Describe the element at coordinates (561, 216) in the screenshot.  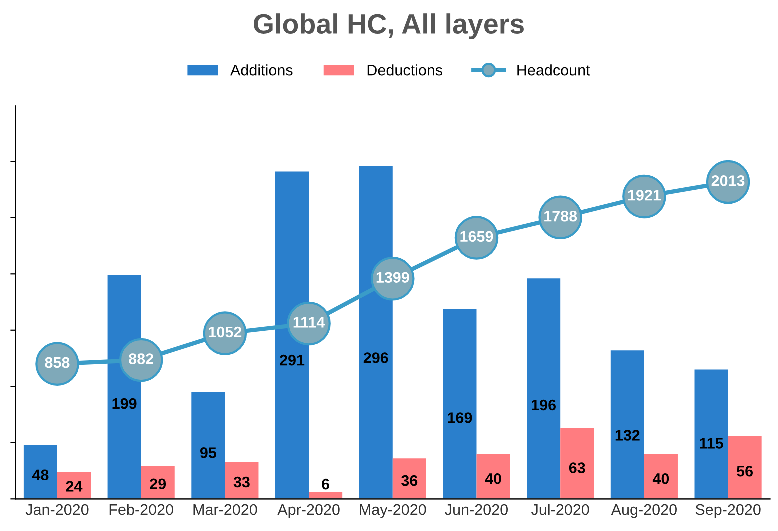
I see `data-label: 1788` at that location.